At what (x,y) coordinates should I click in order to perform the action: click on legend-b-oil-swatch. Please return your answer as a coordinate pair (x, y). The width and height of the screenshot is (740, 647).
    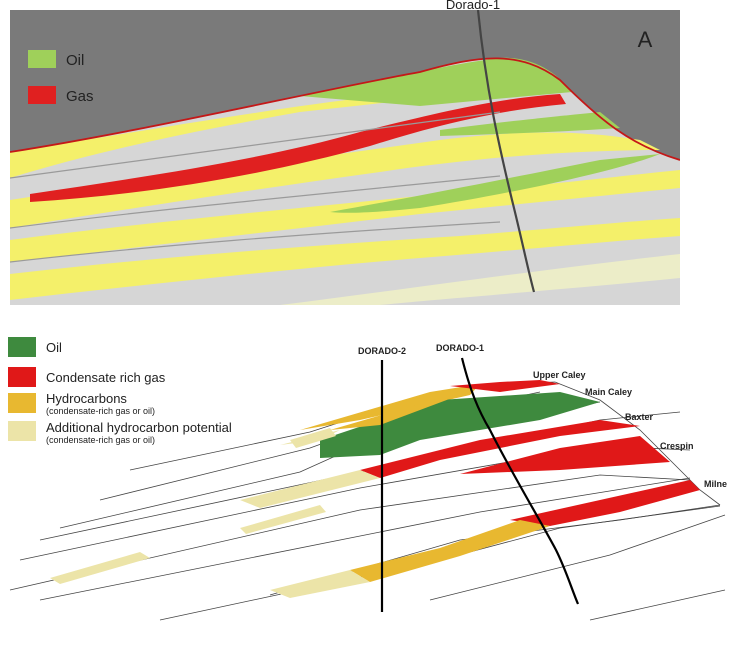
    Looking at the image, I should click on (22, 347).